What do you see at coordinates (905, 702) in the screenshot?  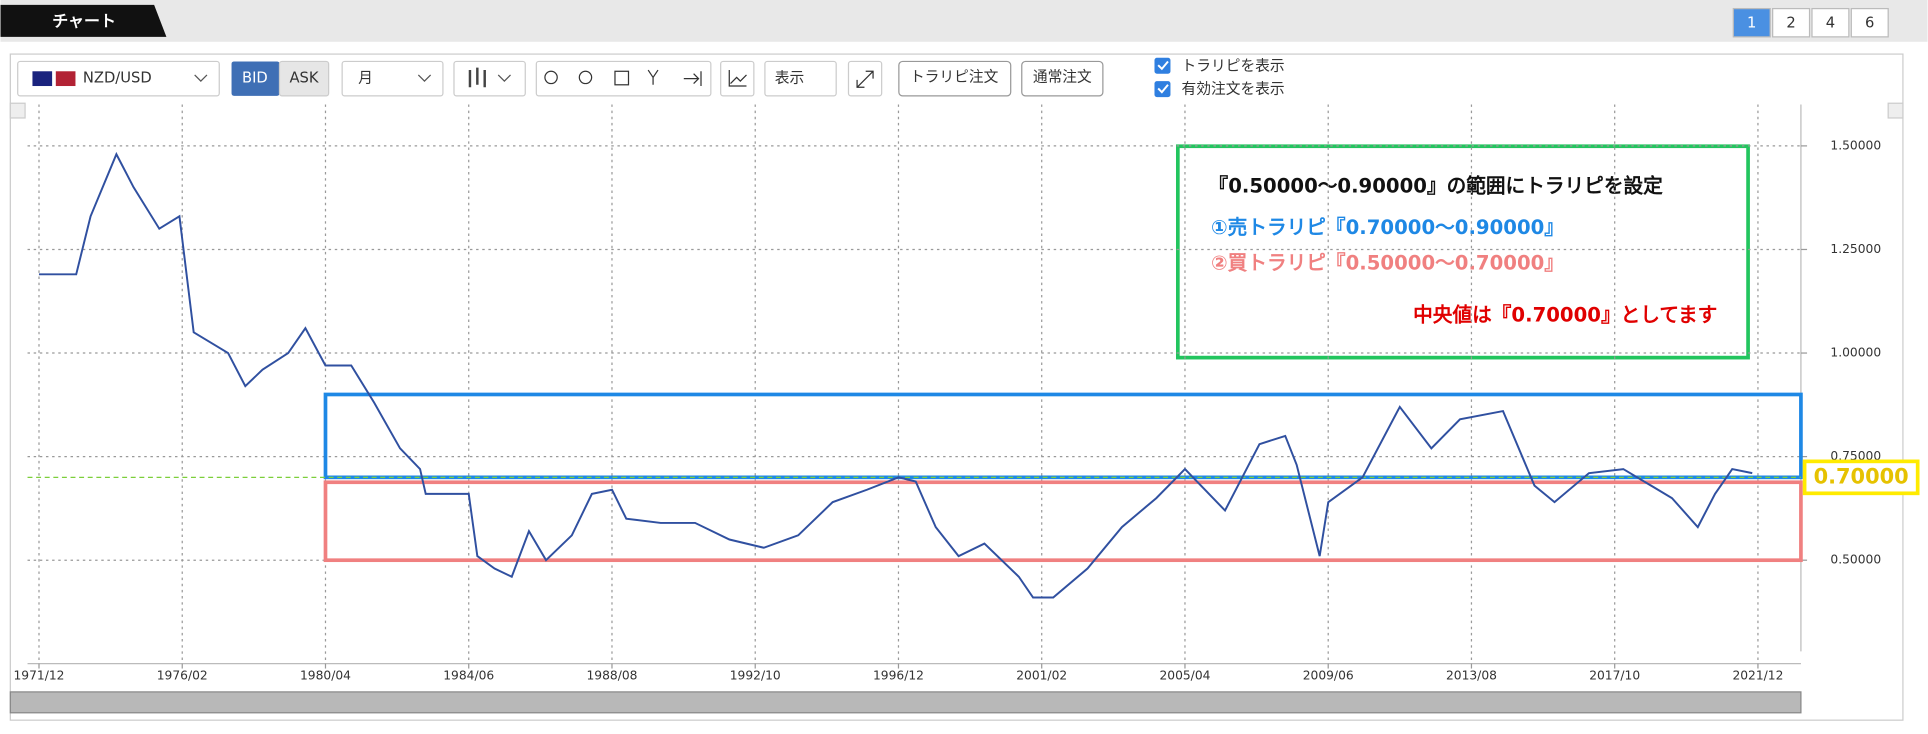 I see `scrollbar` at bounding box center [905, 702].